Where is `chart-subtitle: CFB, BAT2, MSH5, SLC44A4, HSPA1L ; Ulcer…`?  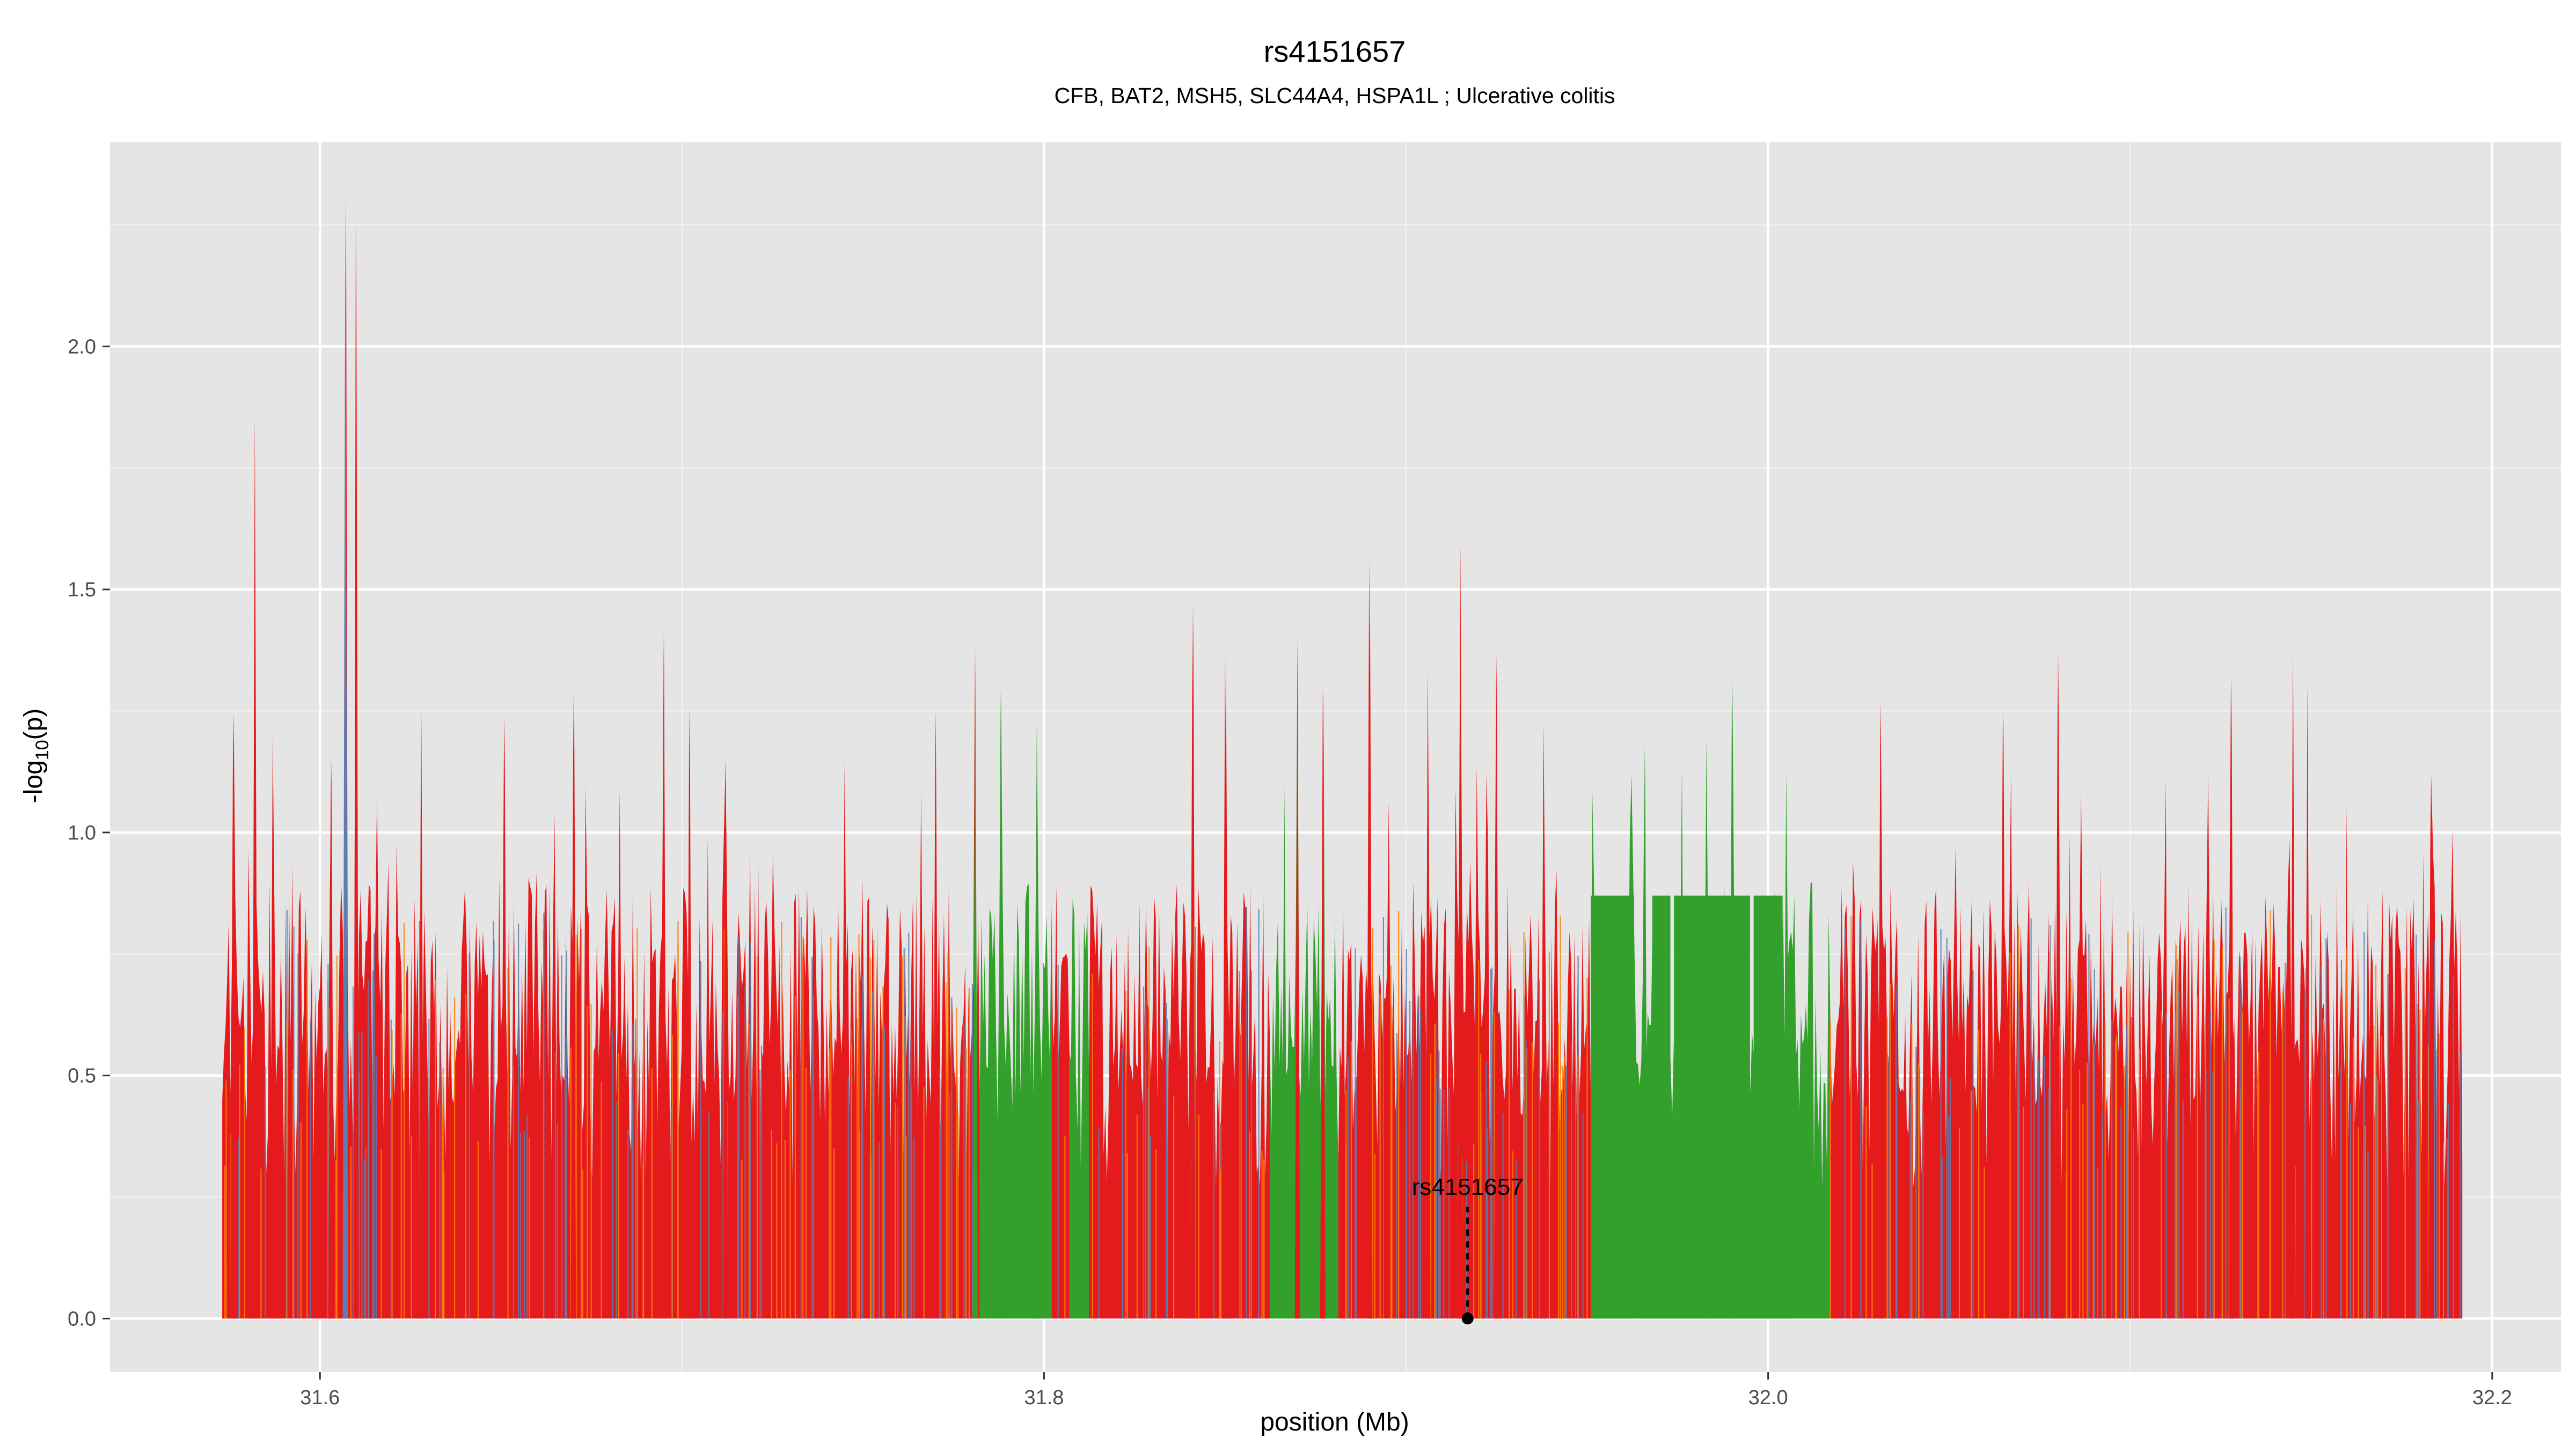
chart-subtitle: CFB, BAT2, MSH5, SLC44A4, HSPA1L ; Ulcer… is located at coordinates (1334, 95).